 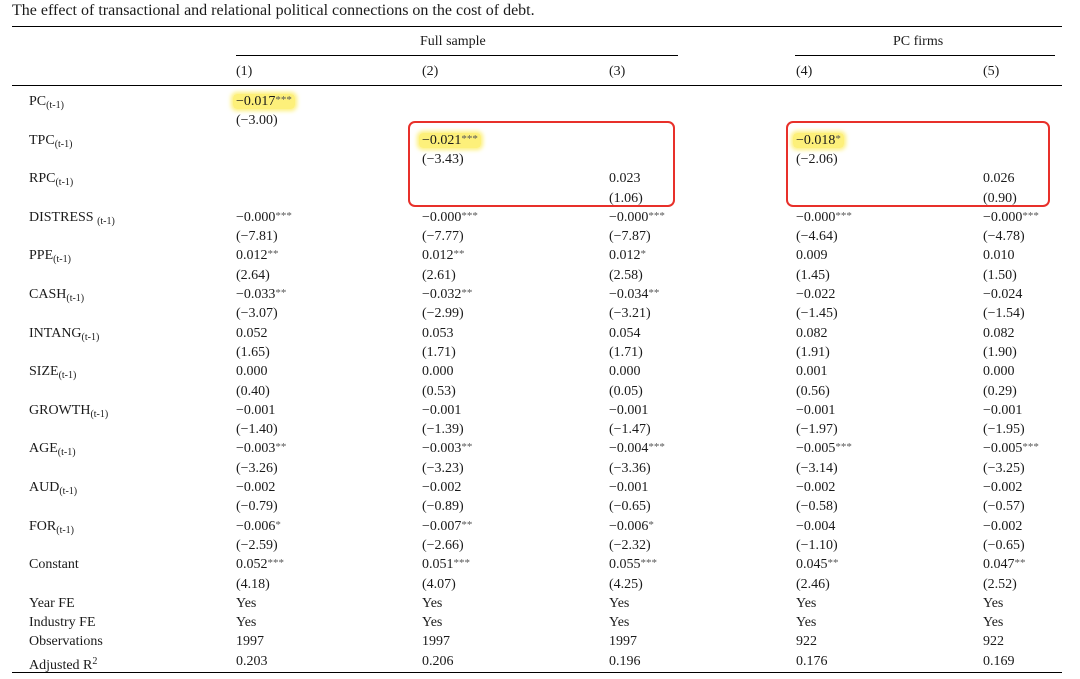 What do you see at coordinates (250, 642) in the screenshot?
I see `footer-value: 1997` at bounding box center [250, 642].